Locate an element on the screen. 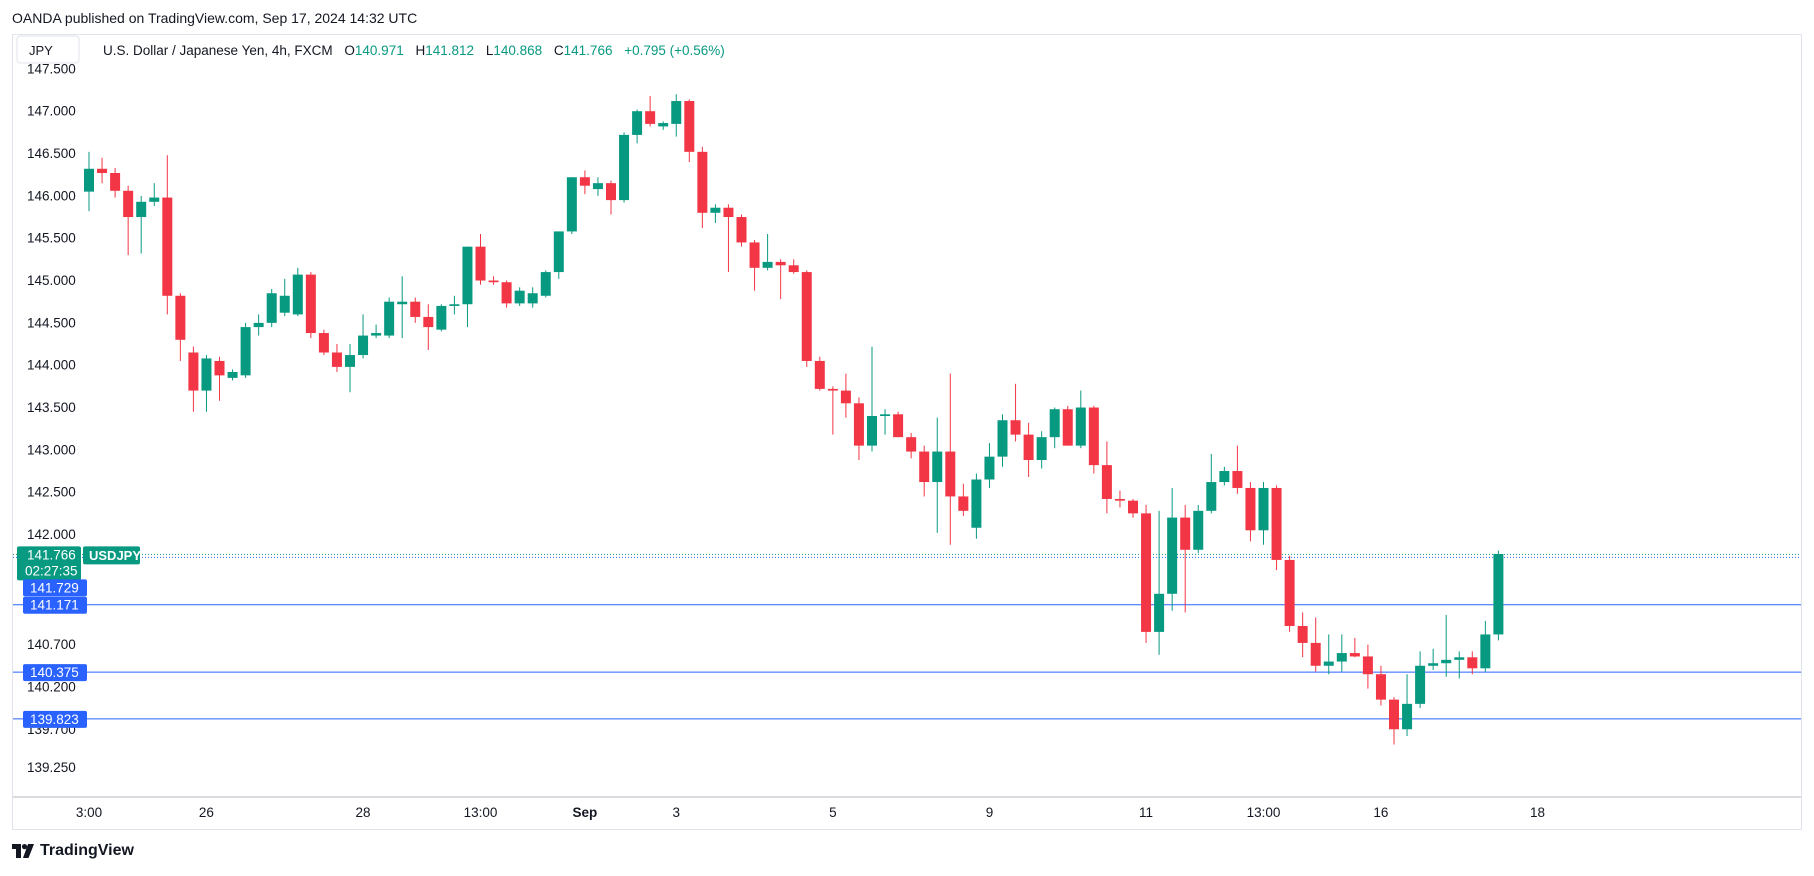 The height and width of the screenshot is (876, 1814). price-axis-tick-label: 143.500 is located at coordinates (51, 407).